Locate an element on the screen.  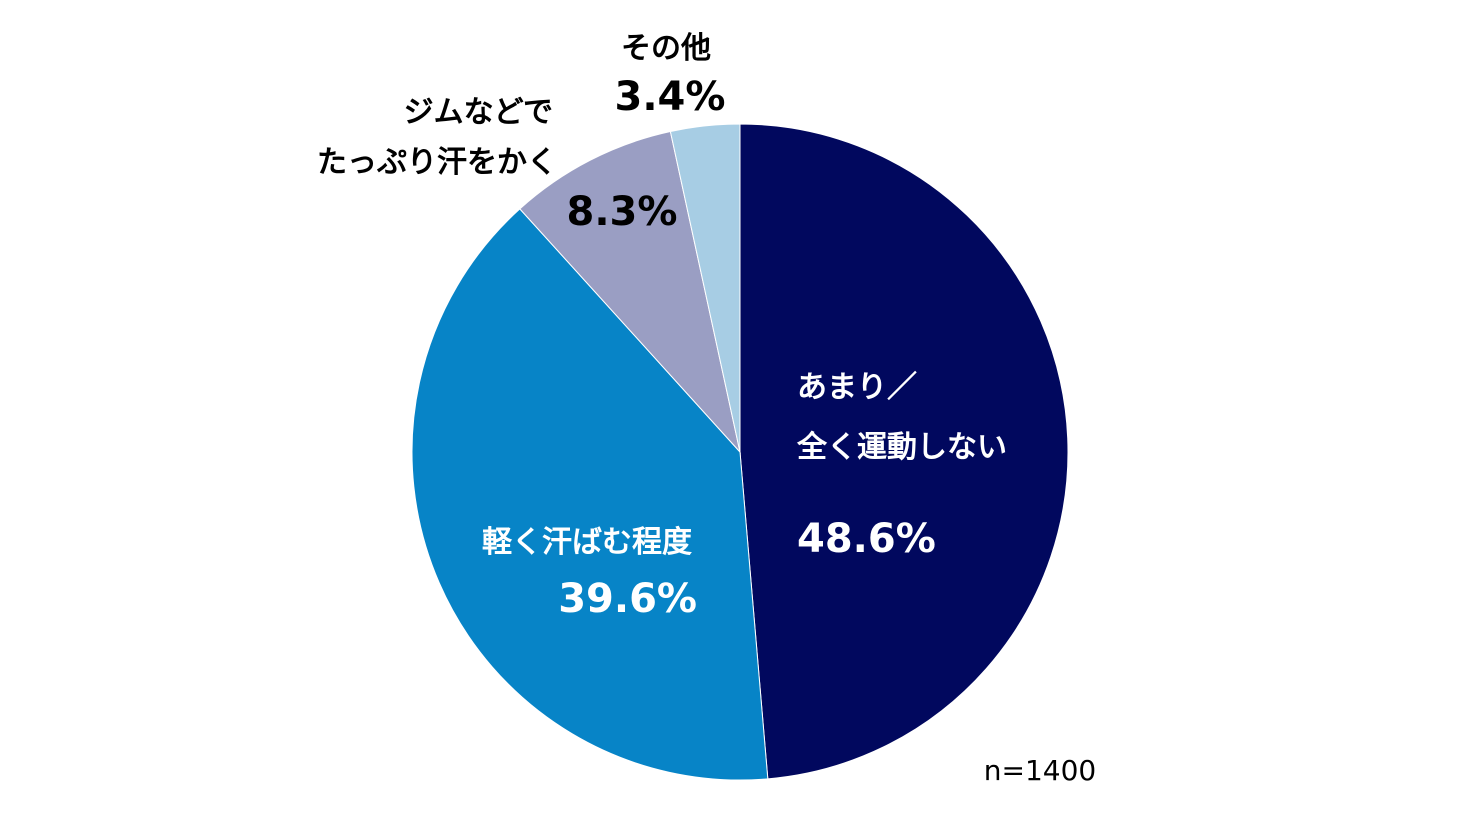
slice-label-not-exercise-line2: 全く運動しない is located at coordinates (901, 447).